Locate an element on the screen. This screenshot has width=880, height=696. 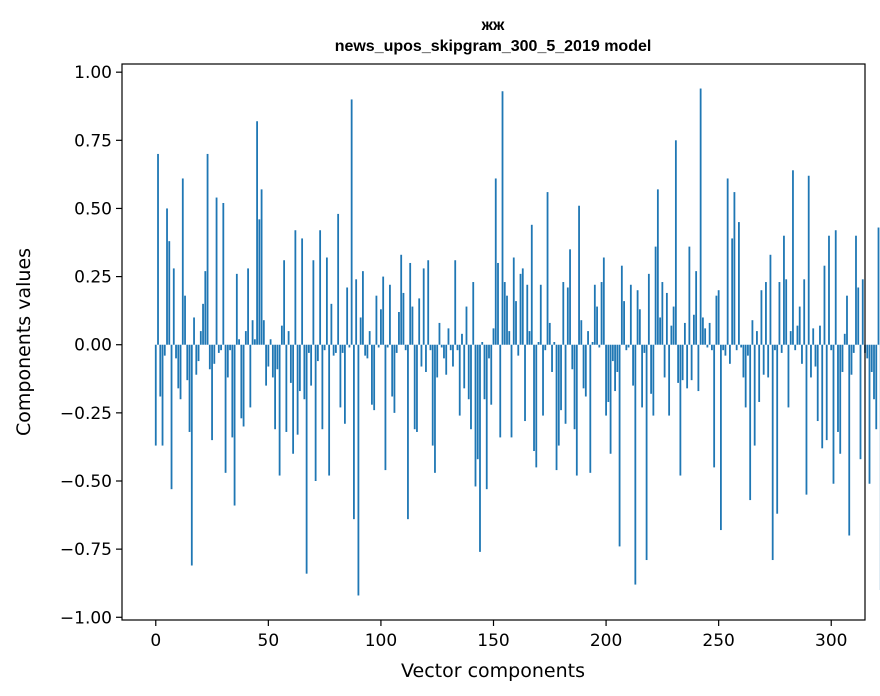
x-axis-label: Vector components is located at coordinates (493, 671).